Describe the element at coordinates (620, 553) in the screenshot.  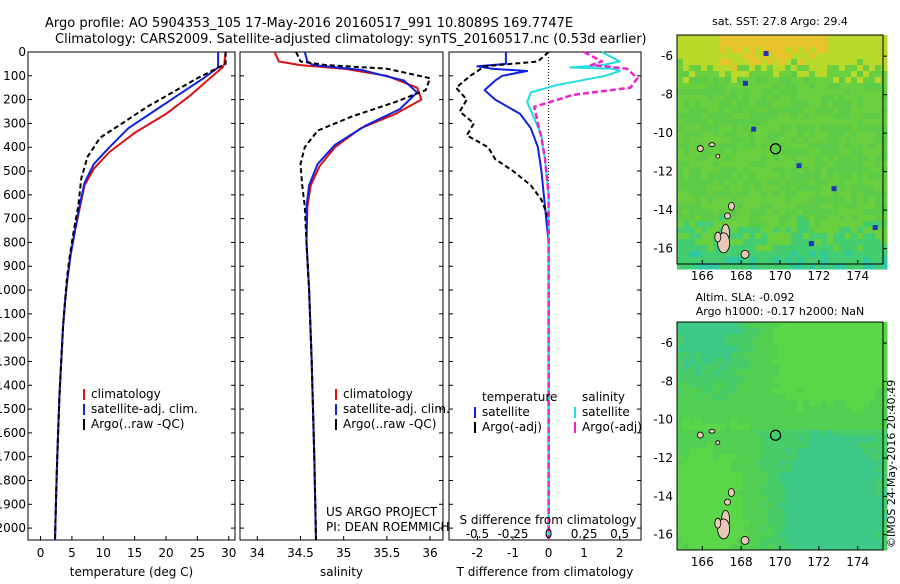
I see `difference-xtick-label: 2` at that location.